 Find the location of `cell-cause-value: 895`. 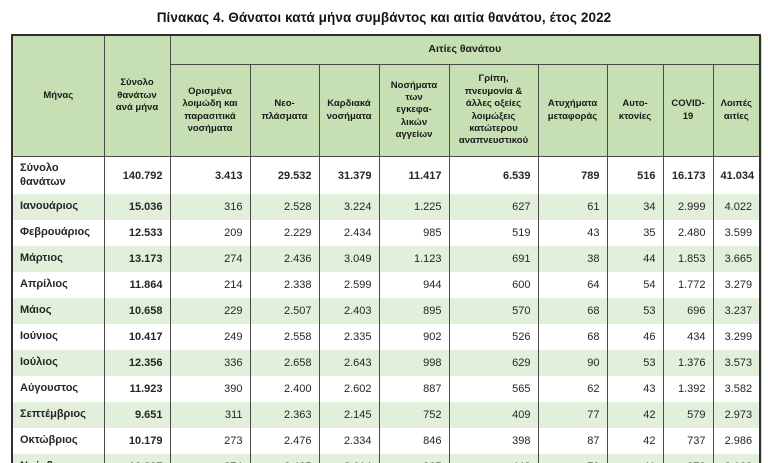

cell-cause-value: 895 is located at coordinates (414, 311).